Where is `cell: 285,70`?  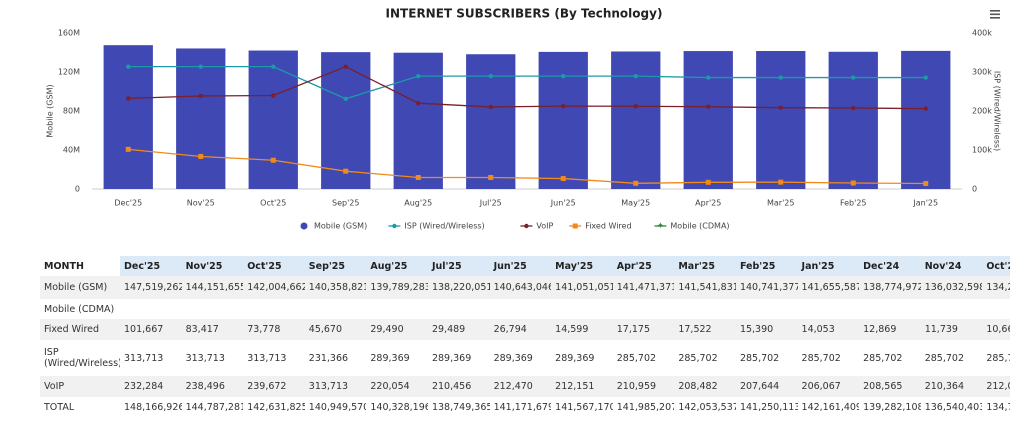
cell: 285,70 is located at coordinates (998, 358).